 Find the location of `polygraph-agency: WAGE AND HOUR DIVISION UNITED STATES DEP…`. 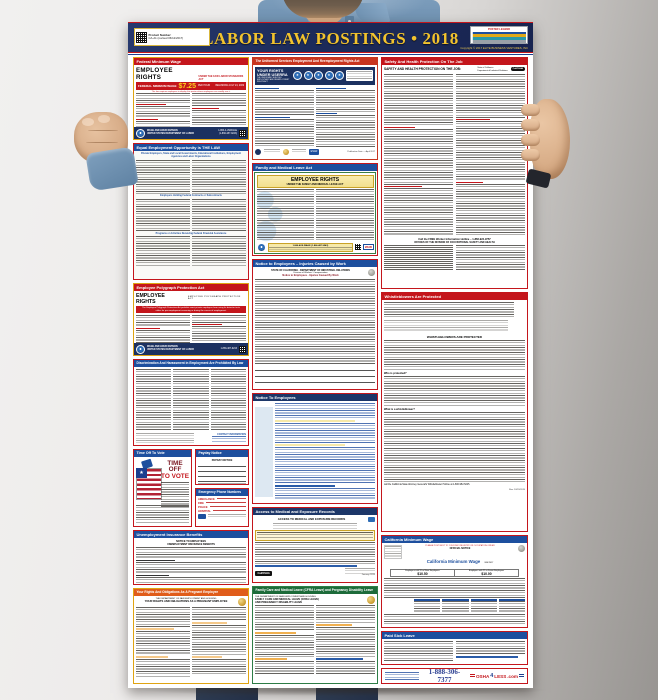

polygraph-agency: WAGE AND HOUR DIVISION UNITED STATES DEP… is located at coordinates (170, 349).